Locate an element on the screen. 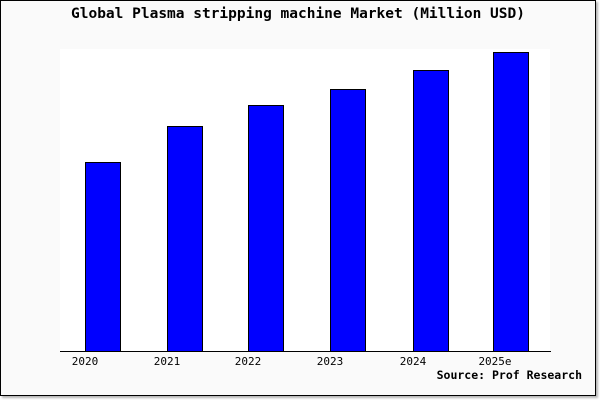 The height and width of the screenshot is (400, 600). x-tick-label-2021: 2021 is located at coordinates (167, 361).